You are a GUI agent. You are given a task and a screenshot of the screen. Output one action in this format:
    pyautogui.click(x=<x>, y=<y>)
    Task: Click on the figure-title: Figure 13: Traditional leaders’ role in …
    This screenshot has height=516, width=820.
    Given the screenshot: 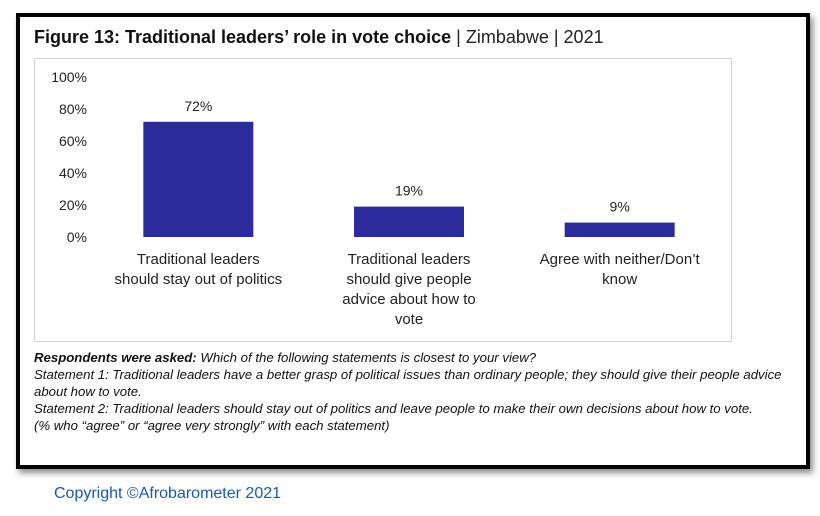 What is the action you would take?
    pyautogui.click(x=319, y=37)
    